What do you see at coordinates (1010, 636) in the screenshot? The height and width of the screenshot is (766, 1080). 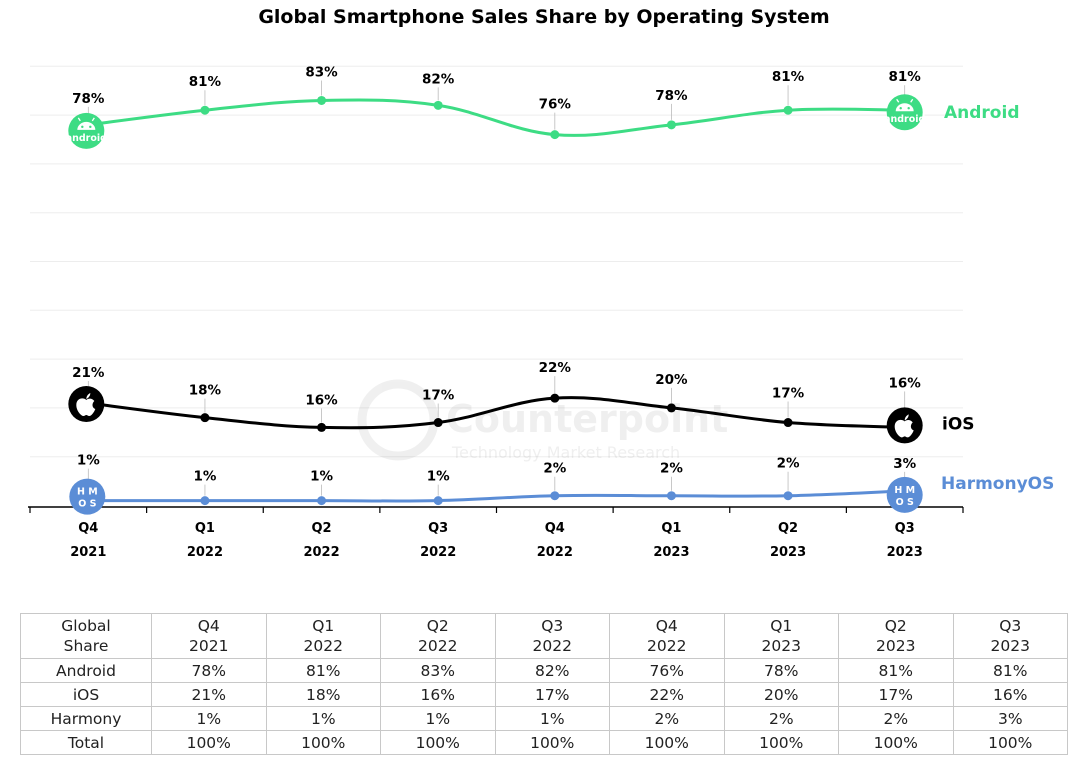 I see `table-column-header: Q3 2023` at bounding box center [1010, 636].